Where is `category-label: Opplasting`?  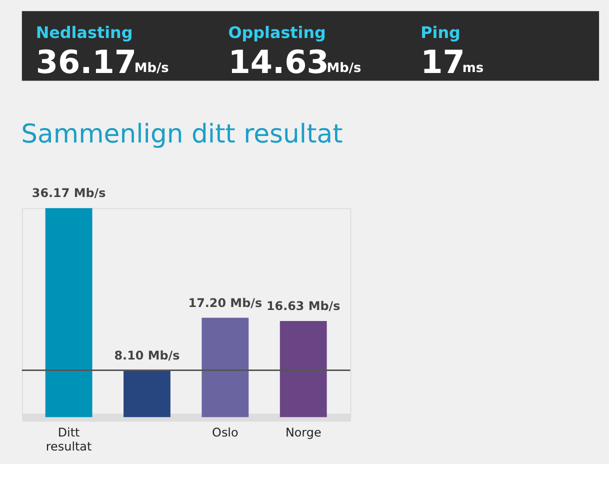 category-label: Opplasting is located at coordinates (277, 32).